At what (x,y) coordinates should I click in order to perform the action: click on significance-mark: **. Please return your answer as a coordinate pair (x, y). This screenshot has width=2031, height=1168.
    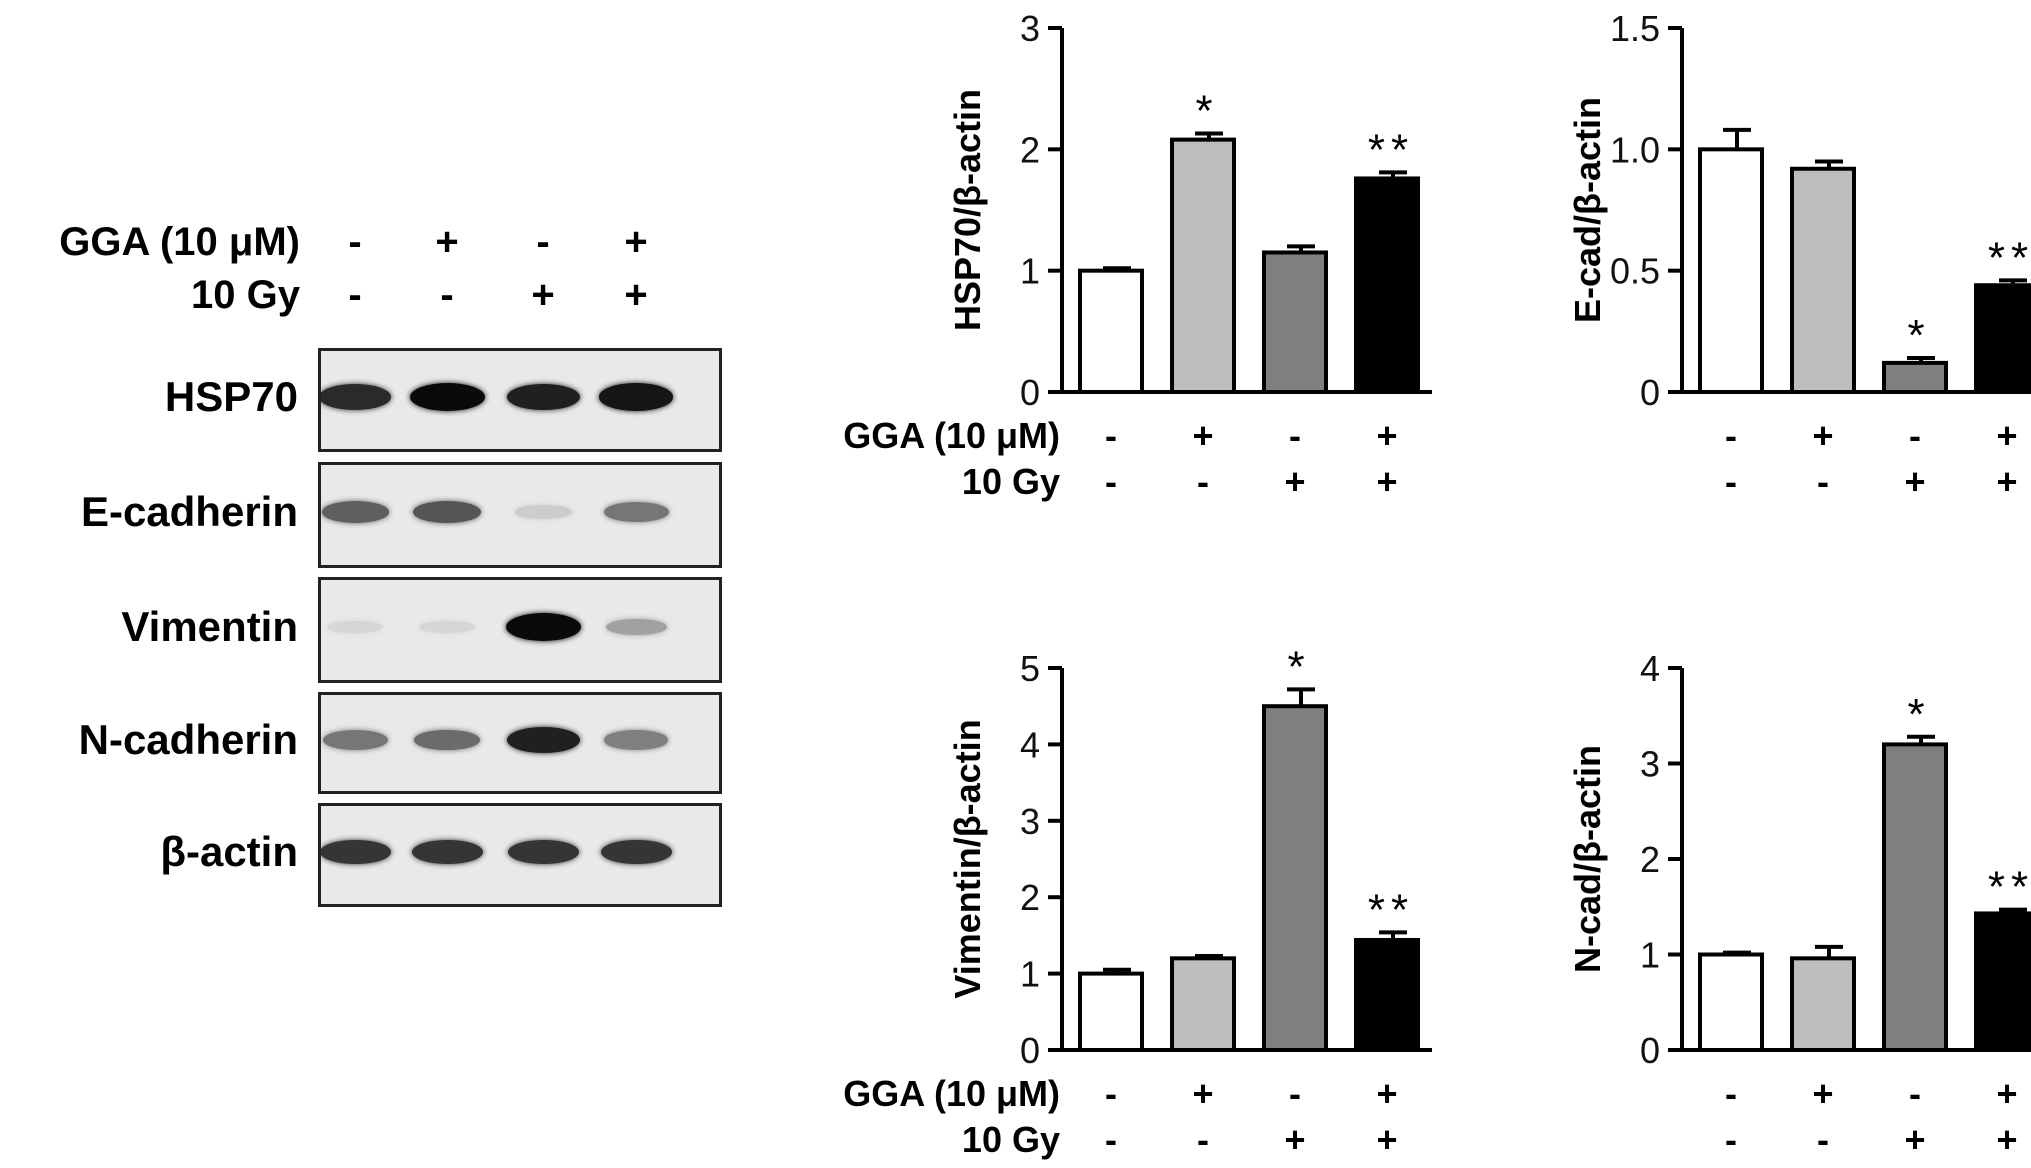
    Looking at the image, I should click on (2009, 887).